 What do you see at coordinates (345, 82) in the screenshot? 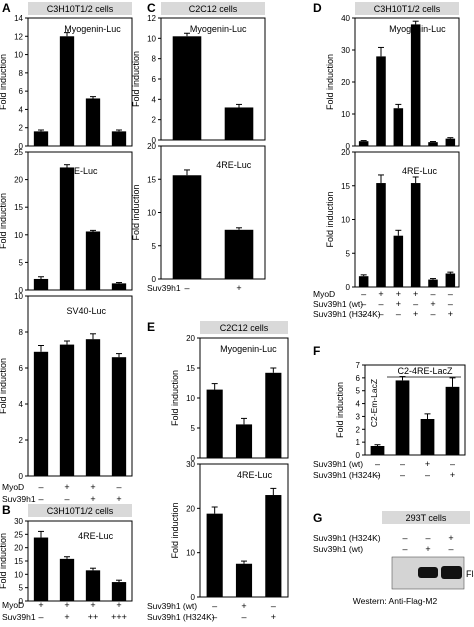
I see `d1-ytick-label-2: 20` at bounding box center [345, 82].